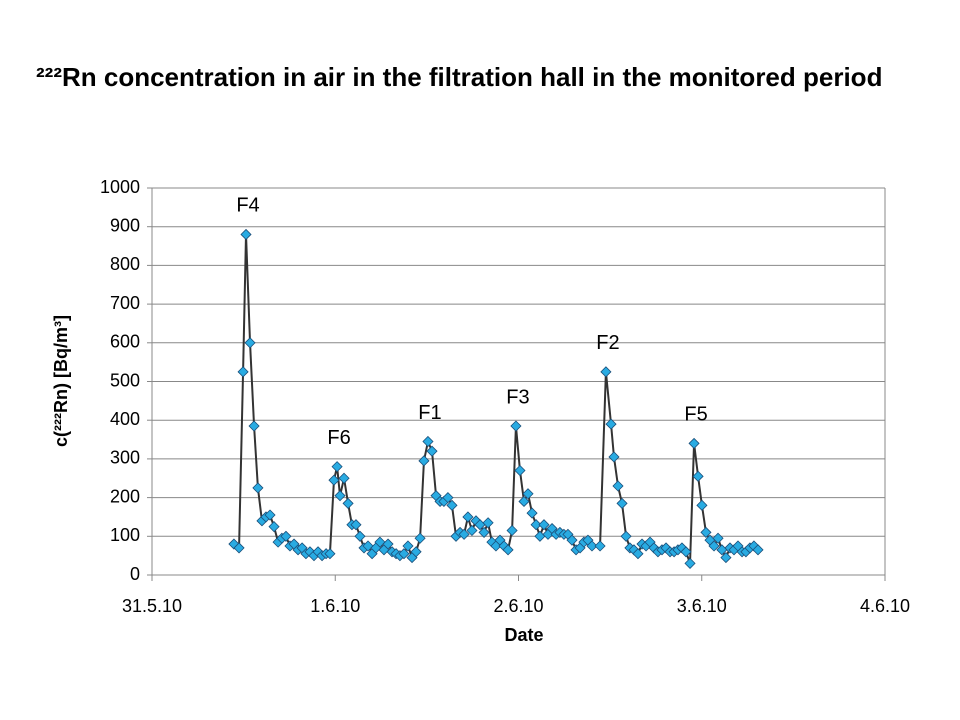 The height and width of the screenshot is (720, 960). Describe the element at coordinates (125, 342) in the screenshot. I see `y-tick-label: 600` at that location.